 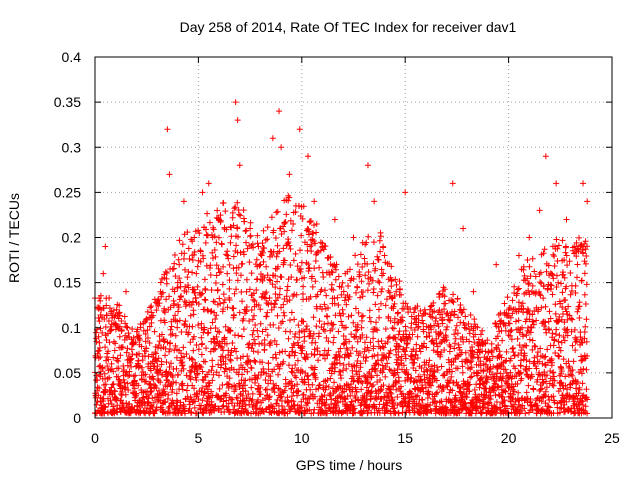 I want to click on y-tick-label: 0.35, so click(x=67, y=102).